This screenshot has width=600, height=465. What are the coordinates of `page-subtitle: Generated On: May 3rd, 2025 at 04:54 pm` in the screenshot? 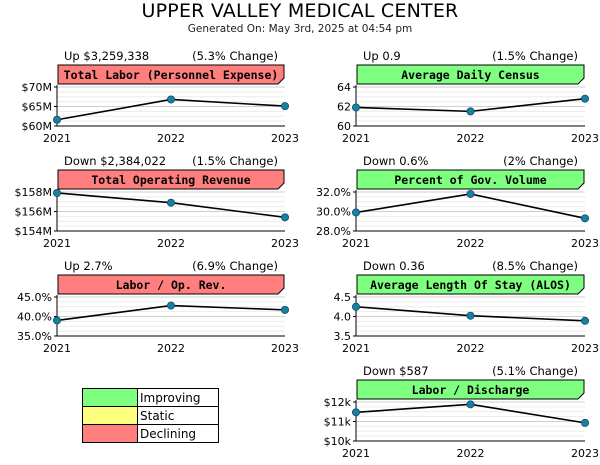 It's located at (300, 29).